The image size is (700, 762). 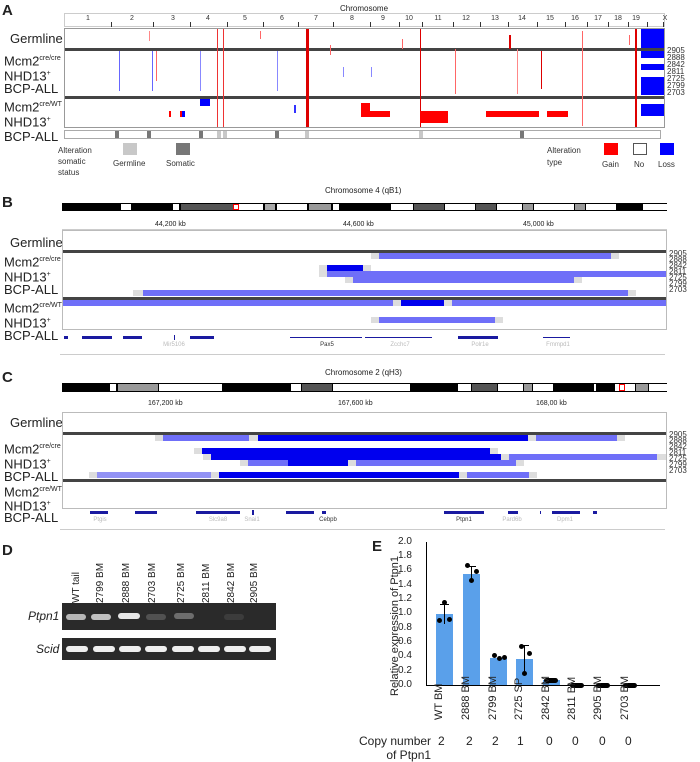 What do you see at coordinates (36, 38) in the screenshot?
I see `panel-a-germline-label: Germline` at bounding box center [36, 38].